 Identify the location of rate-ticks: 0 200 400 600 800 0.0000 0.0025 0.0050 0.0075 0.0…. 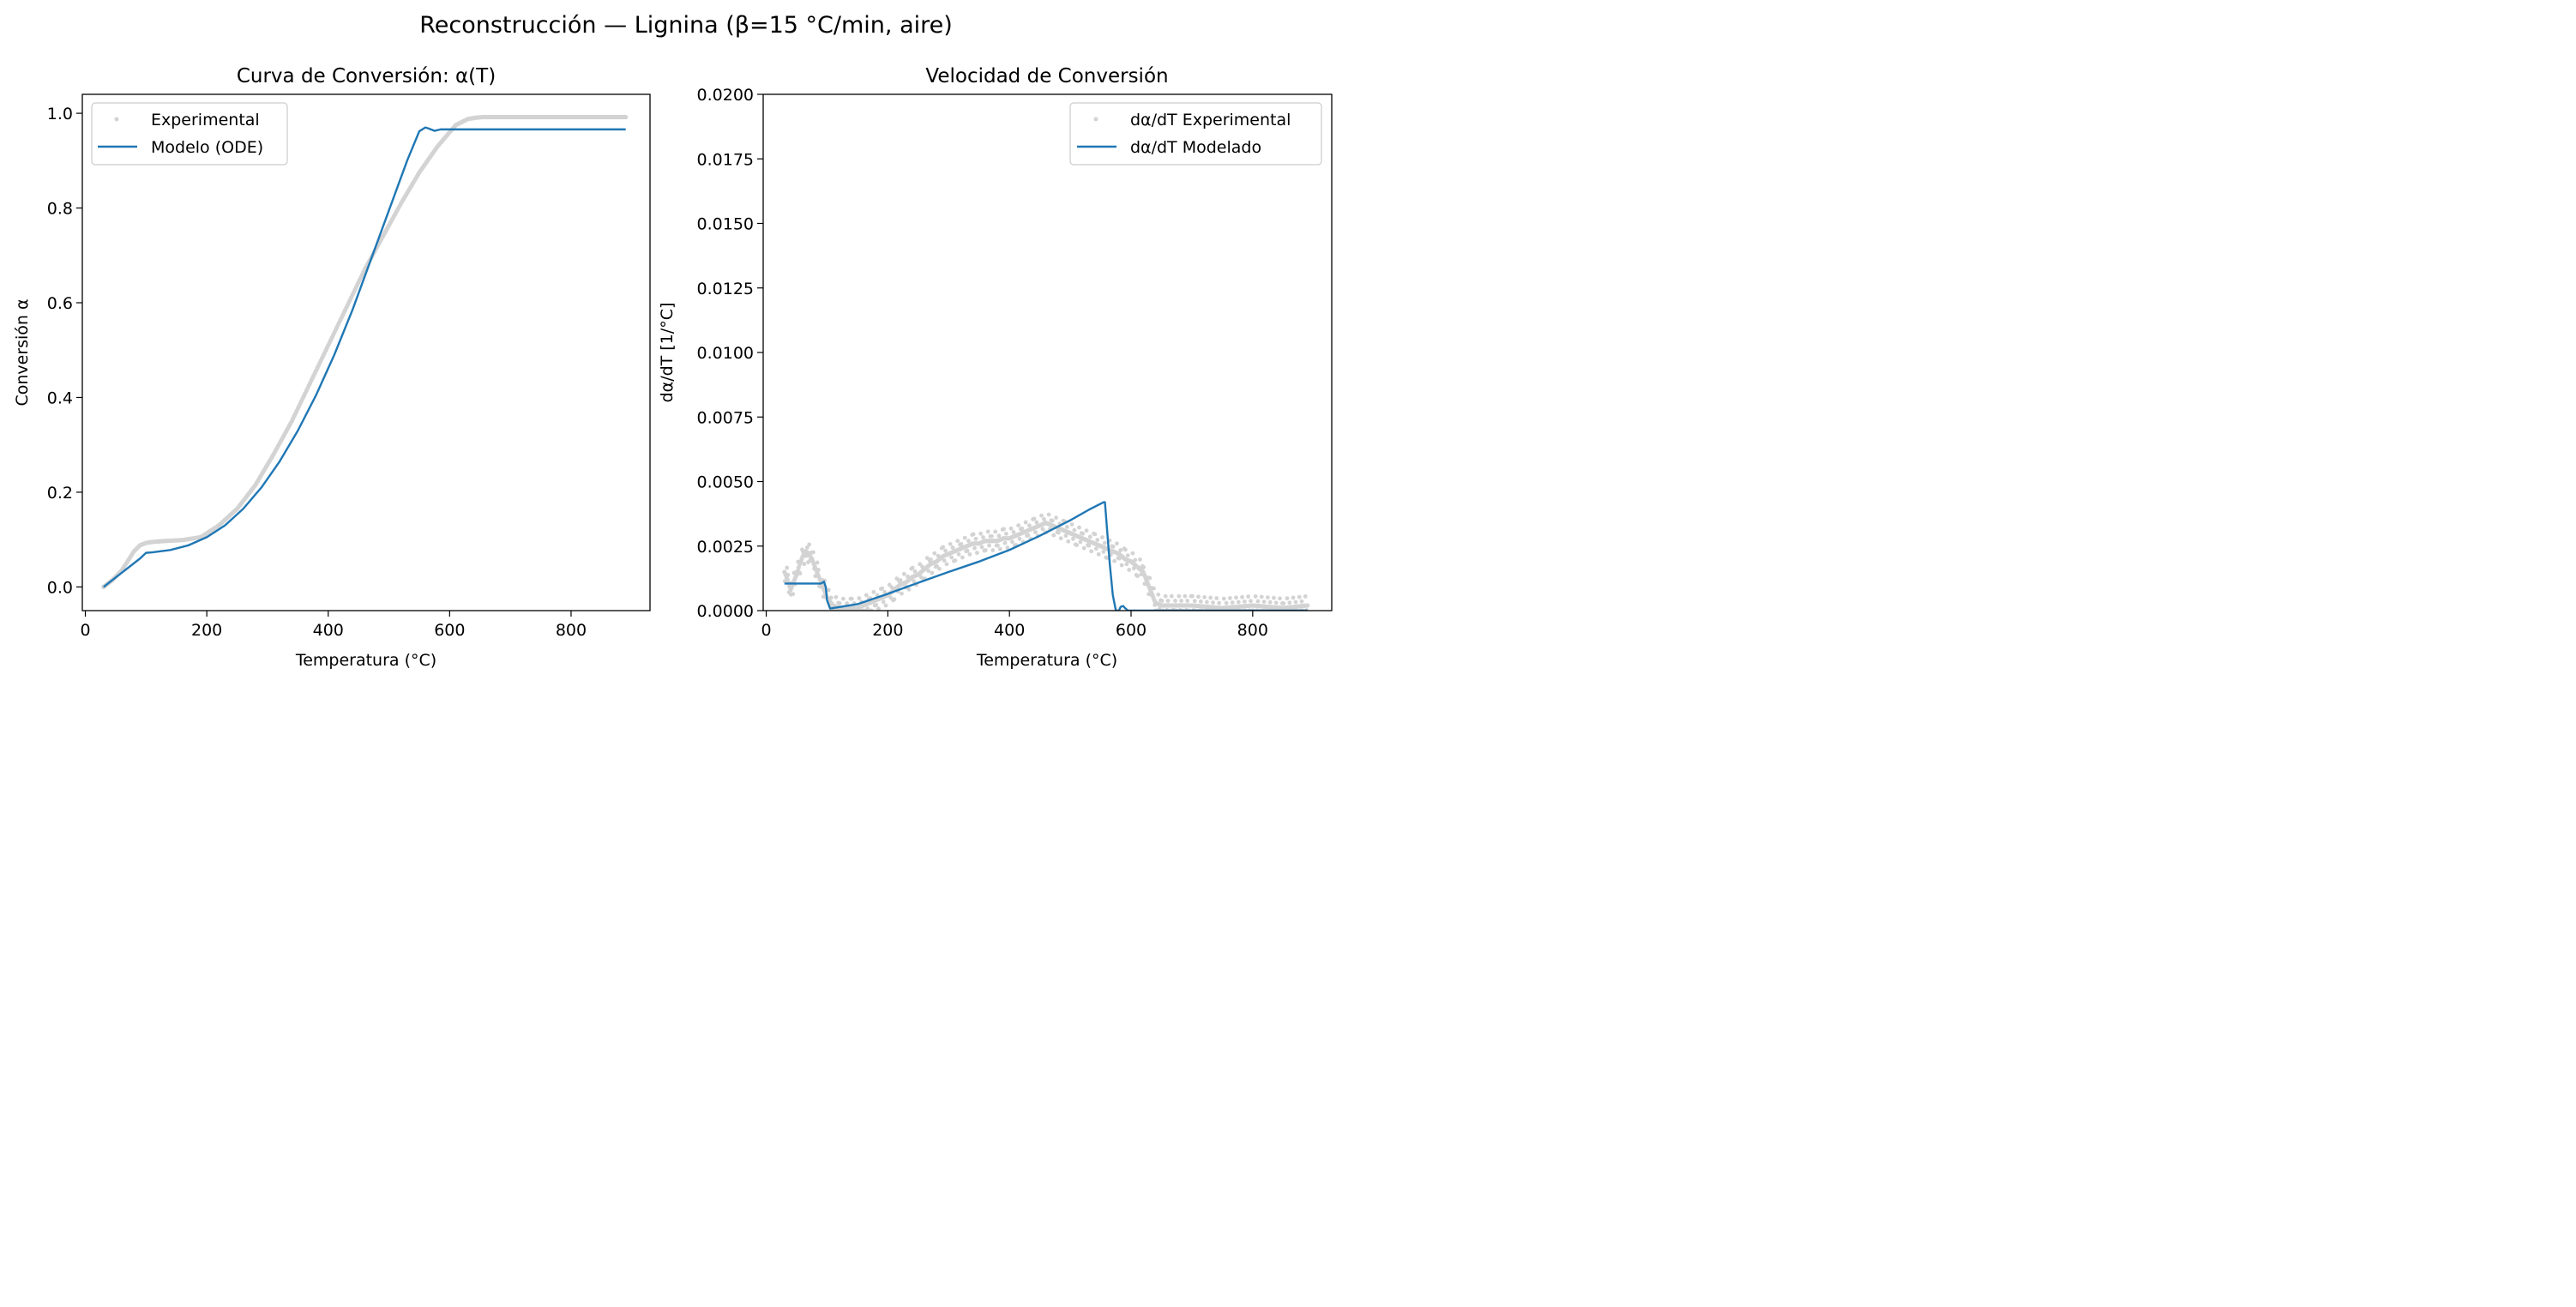
(983, 363).